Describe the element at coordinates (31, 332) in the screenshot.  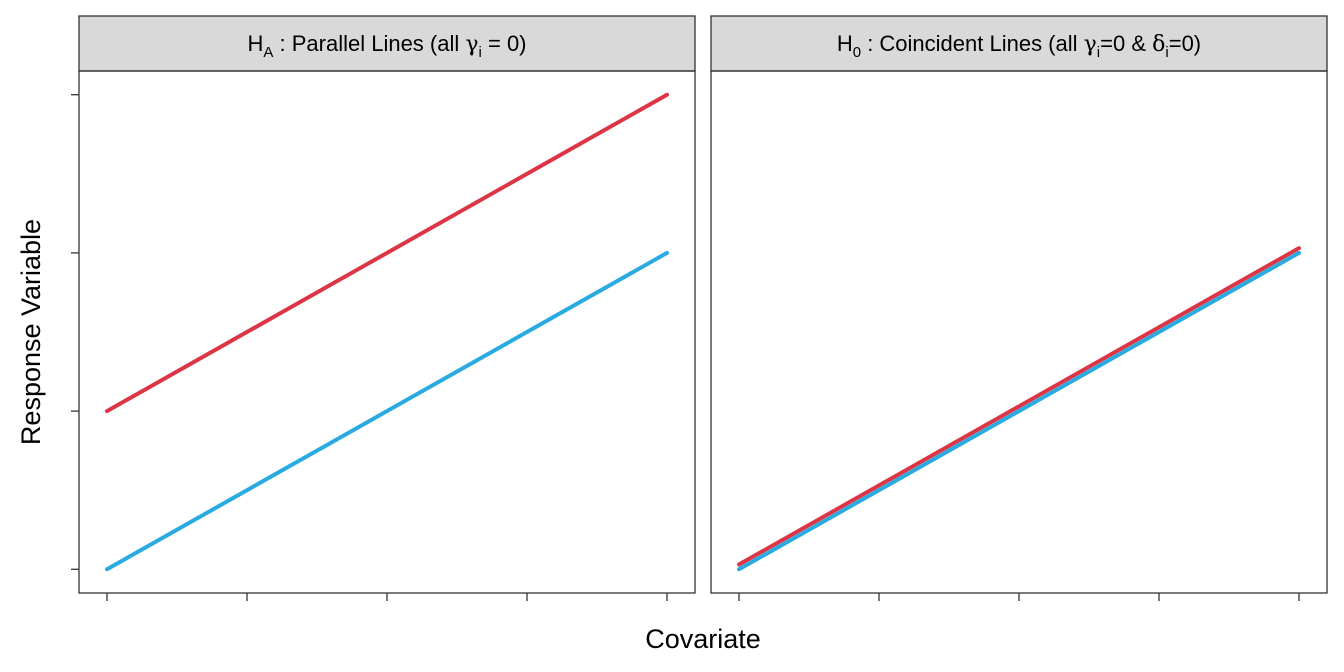
I see `y-axis-title: Response Variable` at that location.